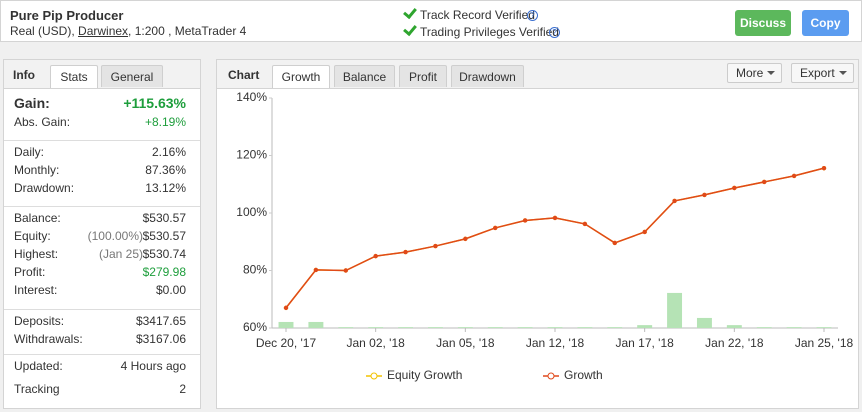 The image size is (862, 412). What do you see at coordinates (489, 32) in the screenshot?
I see `verification: Trading Privileges Verified` at bounding box center [489, 32].